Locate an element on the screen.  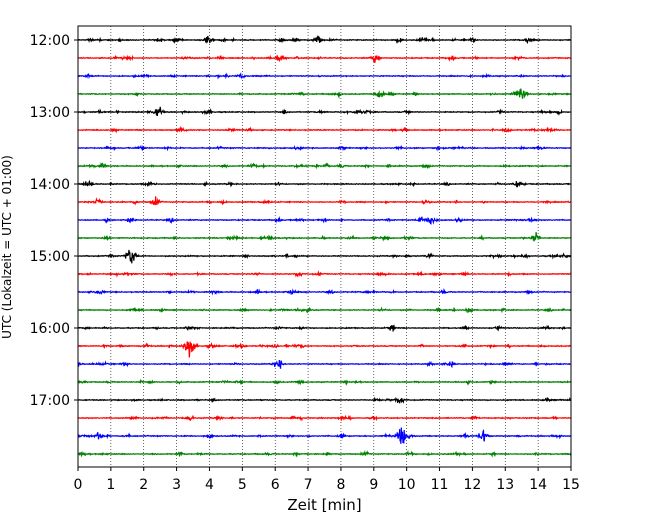
y-axis-ticks: 12:00 13:00 14:00 15:00 16:00 17:00 is located at coordinates (54, 221).